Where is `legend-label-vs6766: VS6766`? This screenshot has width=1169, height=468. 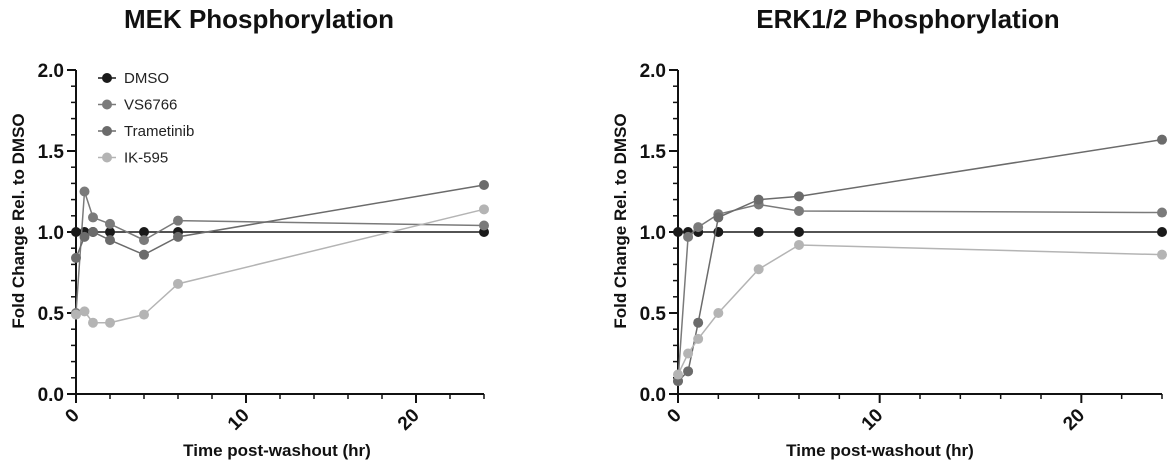 legend-label-vs6766: VS6766 is located at coordinates (150, 105).